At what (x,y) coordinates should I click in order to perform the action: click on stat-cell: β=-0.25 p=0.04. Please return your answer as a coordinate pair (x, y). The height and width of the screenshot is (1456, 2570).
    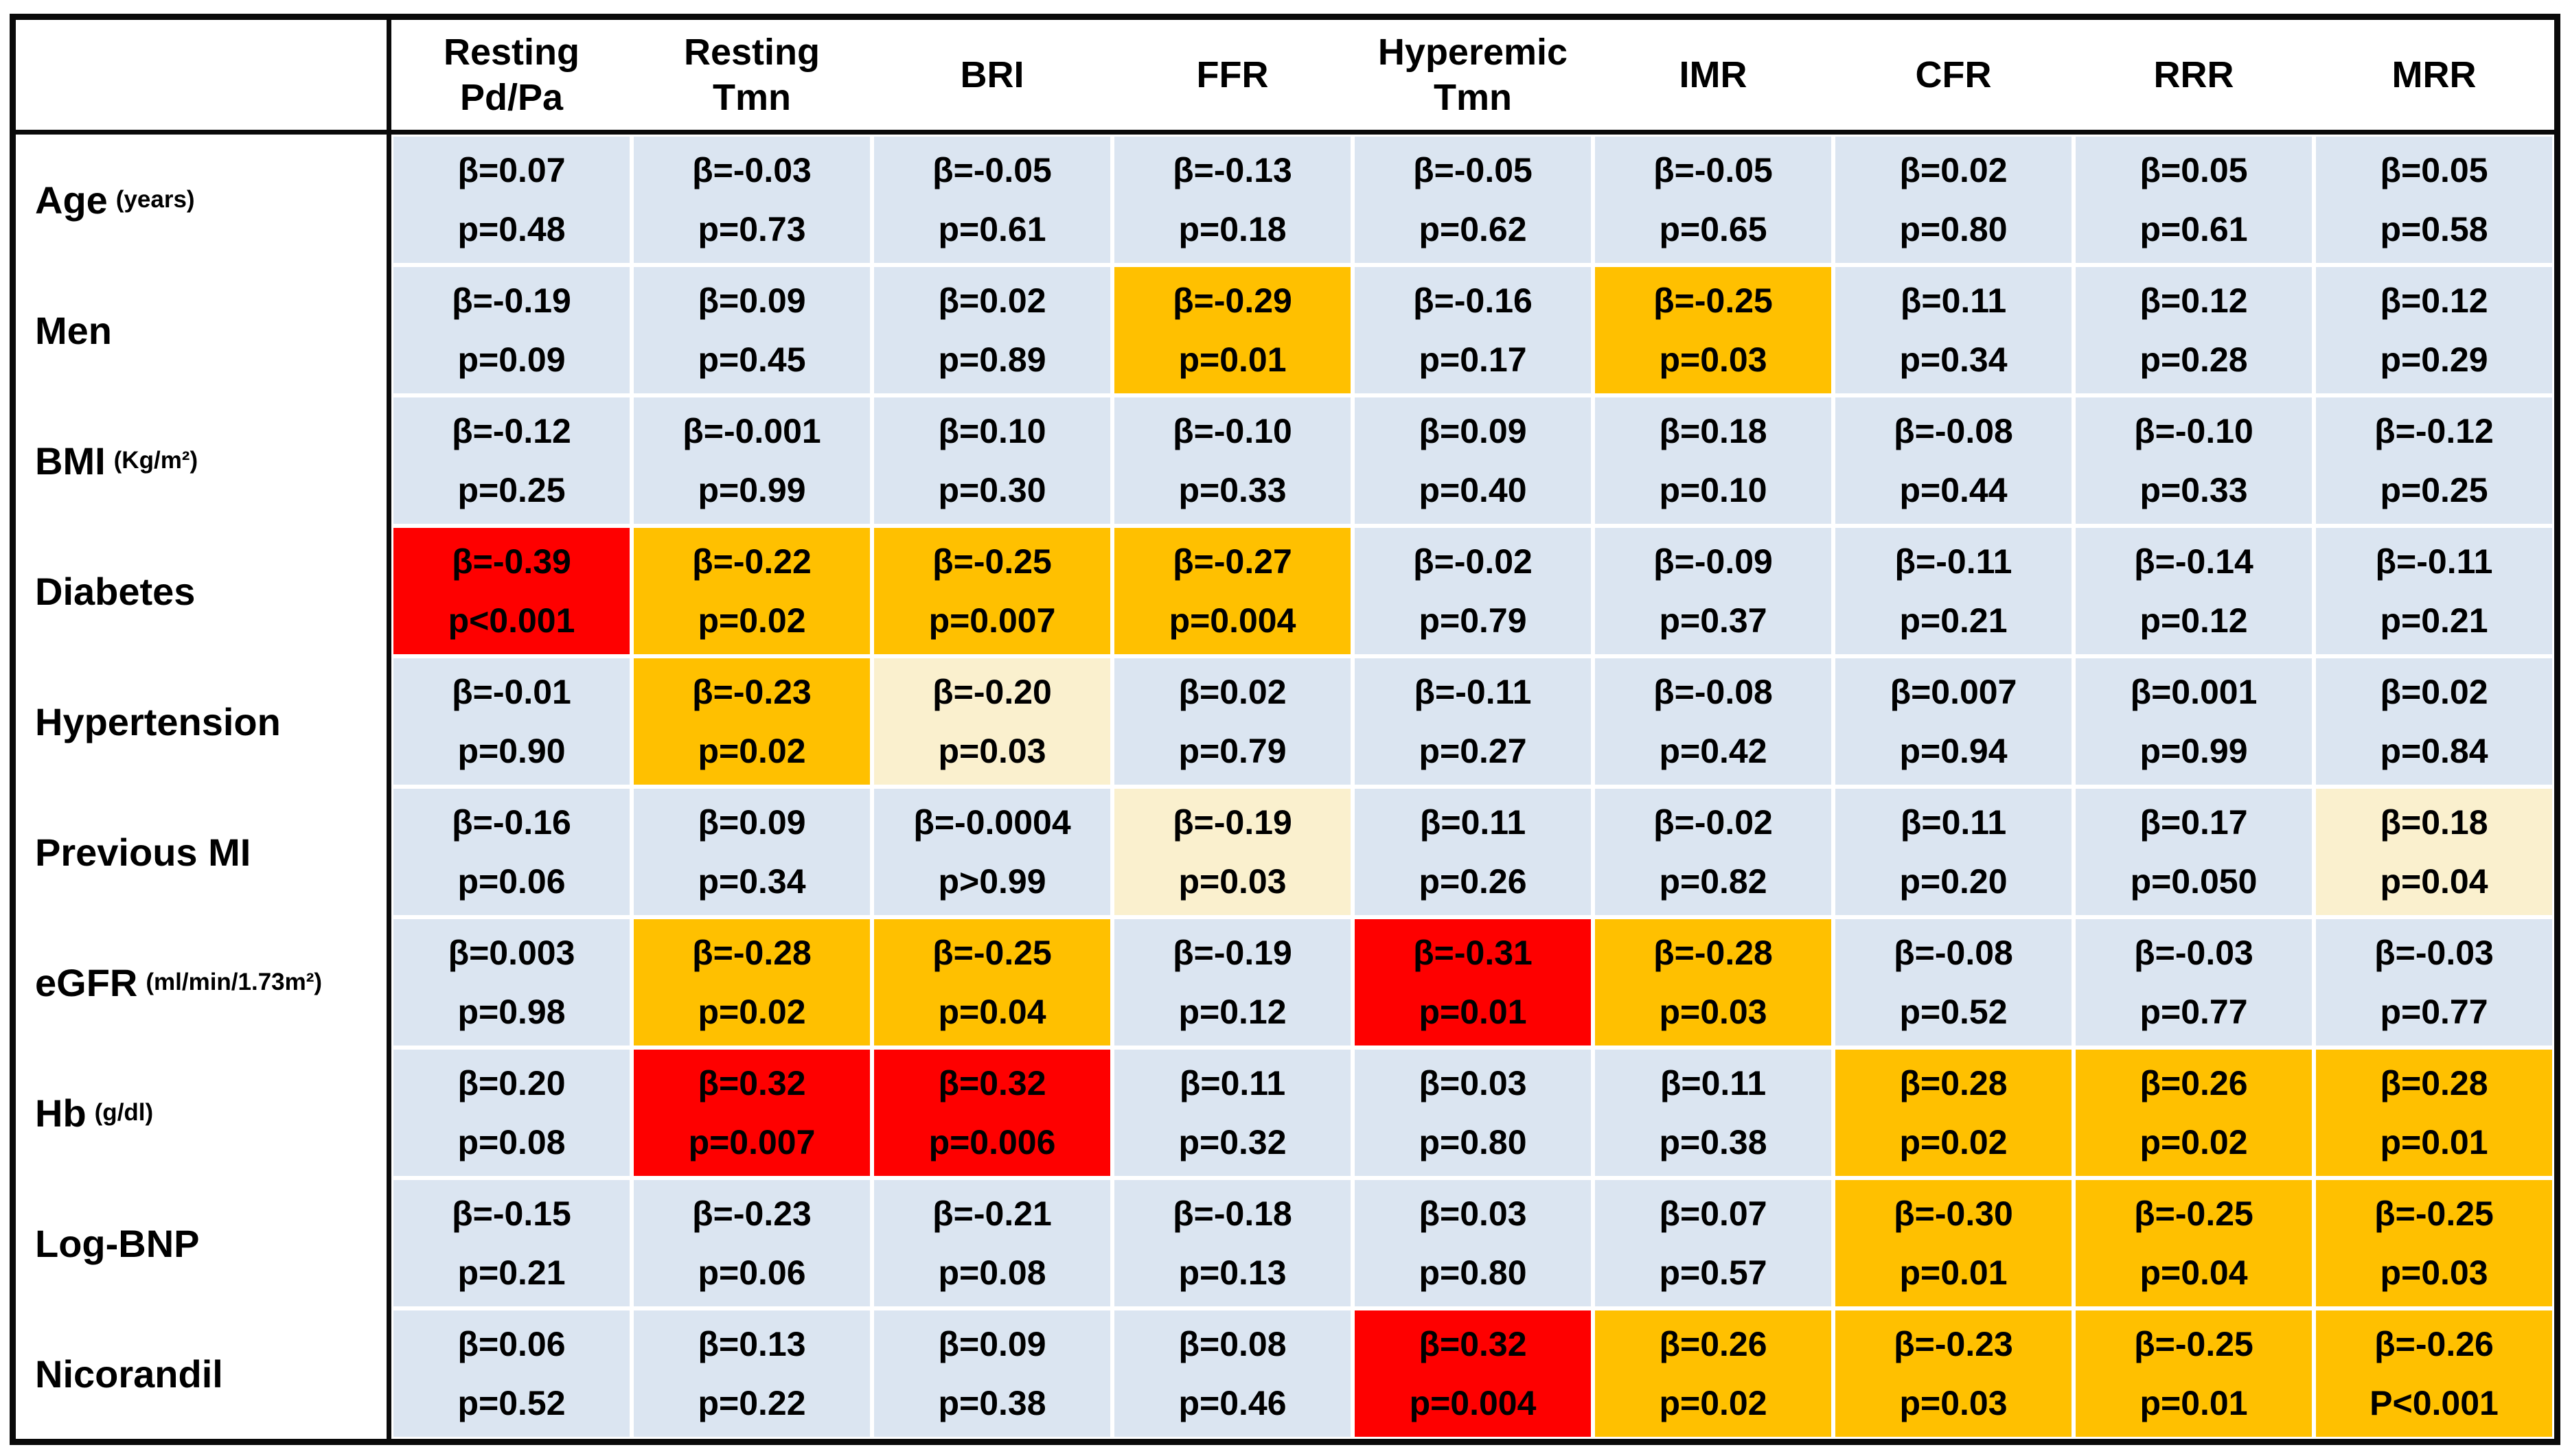
    Looking at the image, I should click on (2194, 1243).